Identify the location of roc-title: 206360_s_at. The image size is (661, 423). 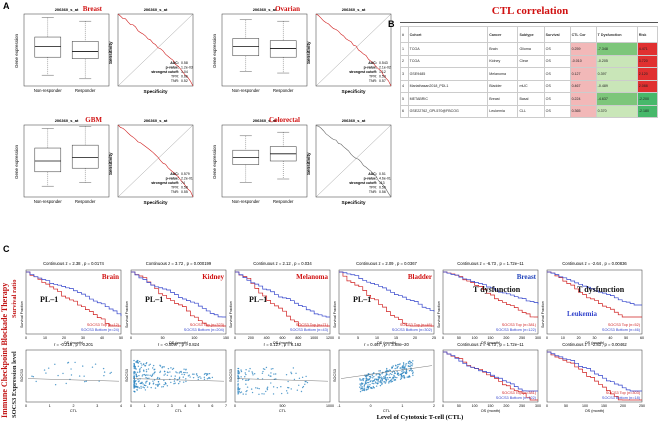
(156, 9).